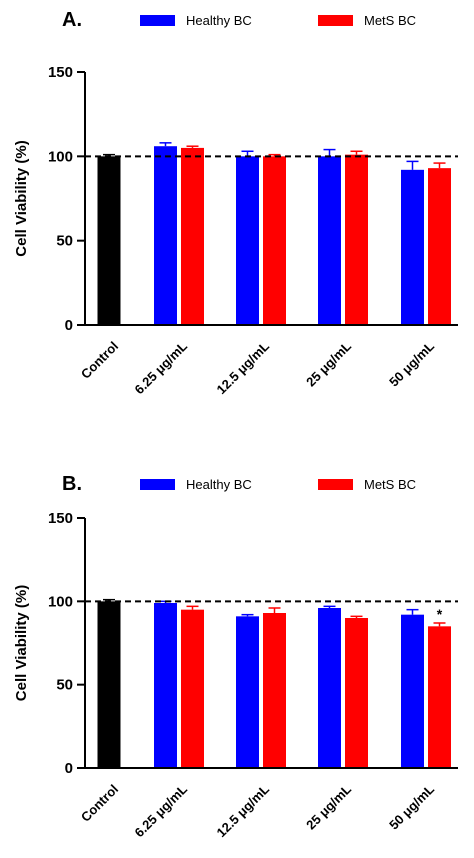  Describe the element at coordinates (72, 484) in the screenshot. I see `panel-title: B.` at that location.